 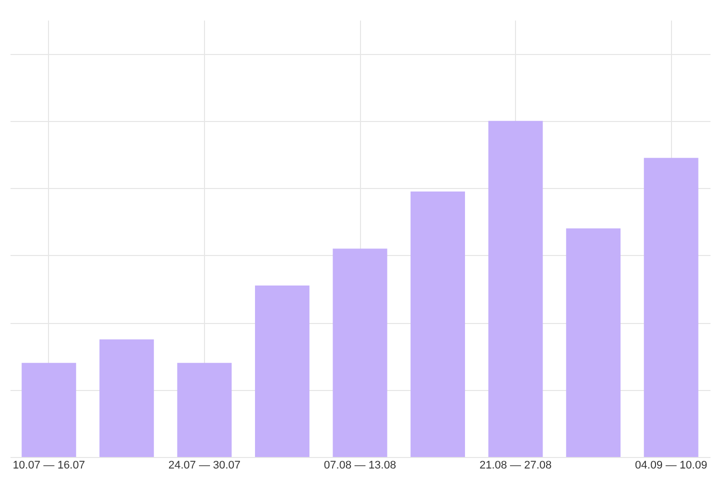 I want to click on x-tick-label: 07.08 — 13.08, so click(x=360, y=466).